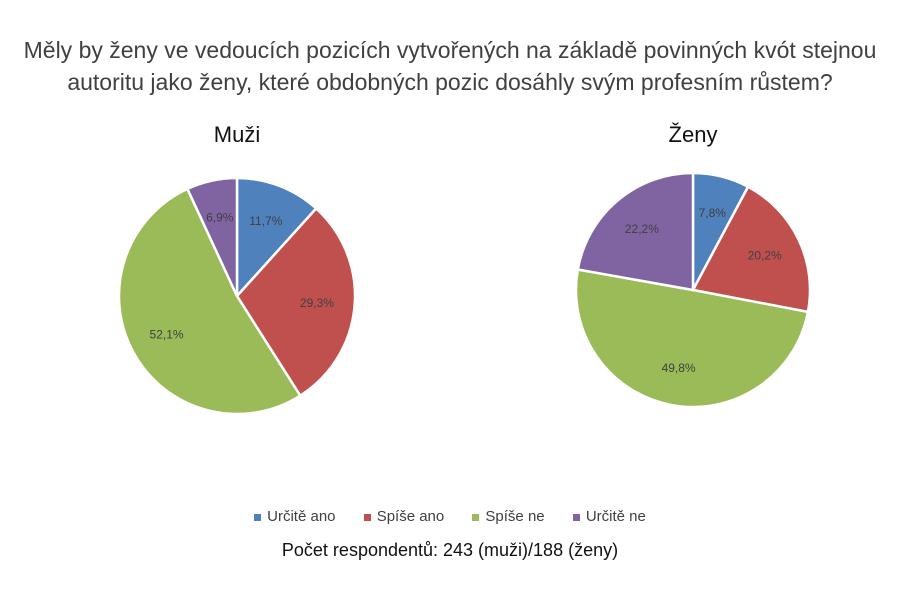 This screenshot has width=900, height=600. Describe the element at coordinates (765, 256) in the screenshot. I see `data-label: 20,2%` at that location.